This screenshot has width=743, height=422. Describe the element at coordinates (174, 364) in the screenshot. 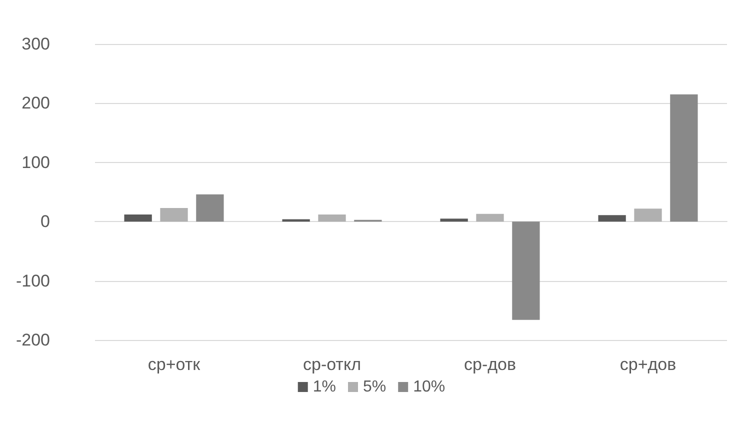

I see `x-tick-label: ср+отк` at that location.